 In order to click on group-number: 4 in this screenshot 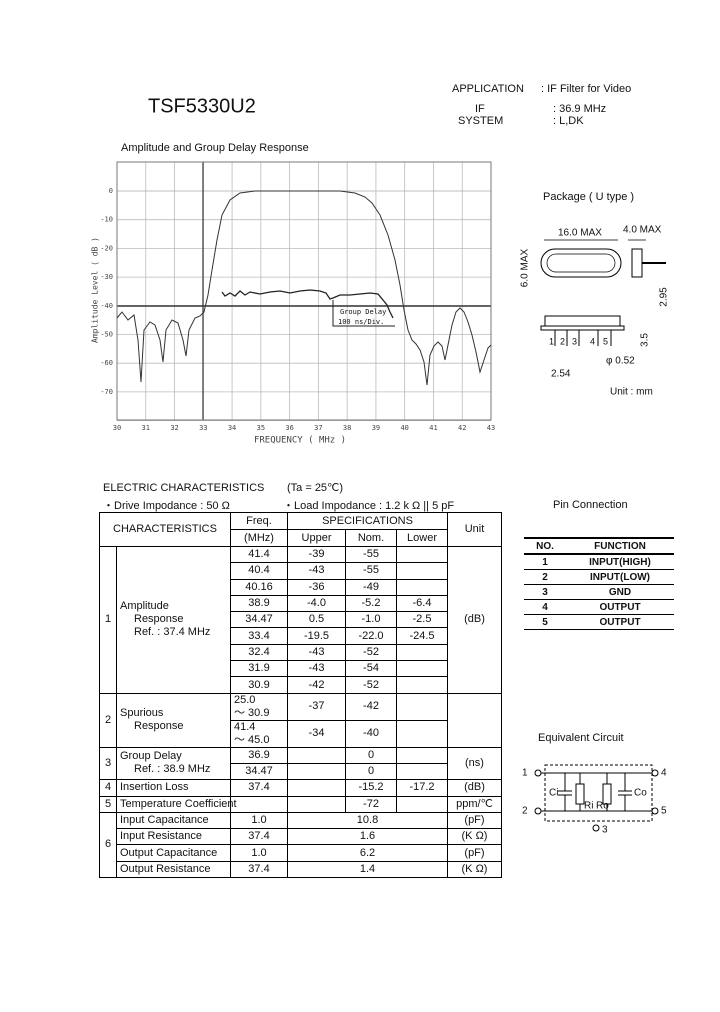, I will do `click(108, 788)`.